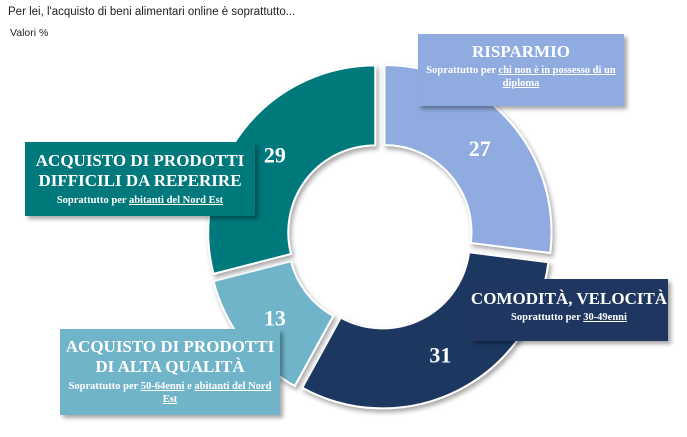 This screenshot has height=437, width=687. I want to click on note-highlight: abitanti del Nord Est, so click(176, 200).